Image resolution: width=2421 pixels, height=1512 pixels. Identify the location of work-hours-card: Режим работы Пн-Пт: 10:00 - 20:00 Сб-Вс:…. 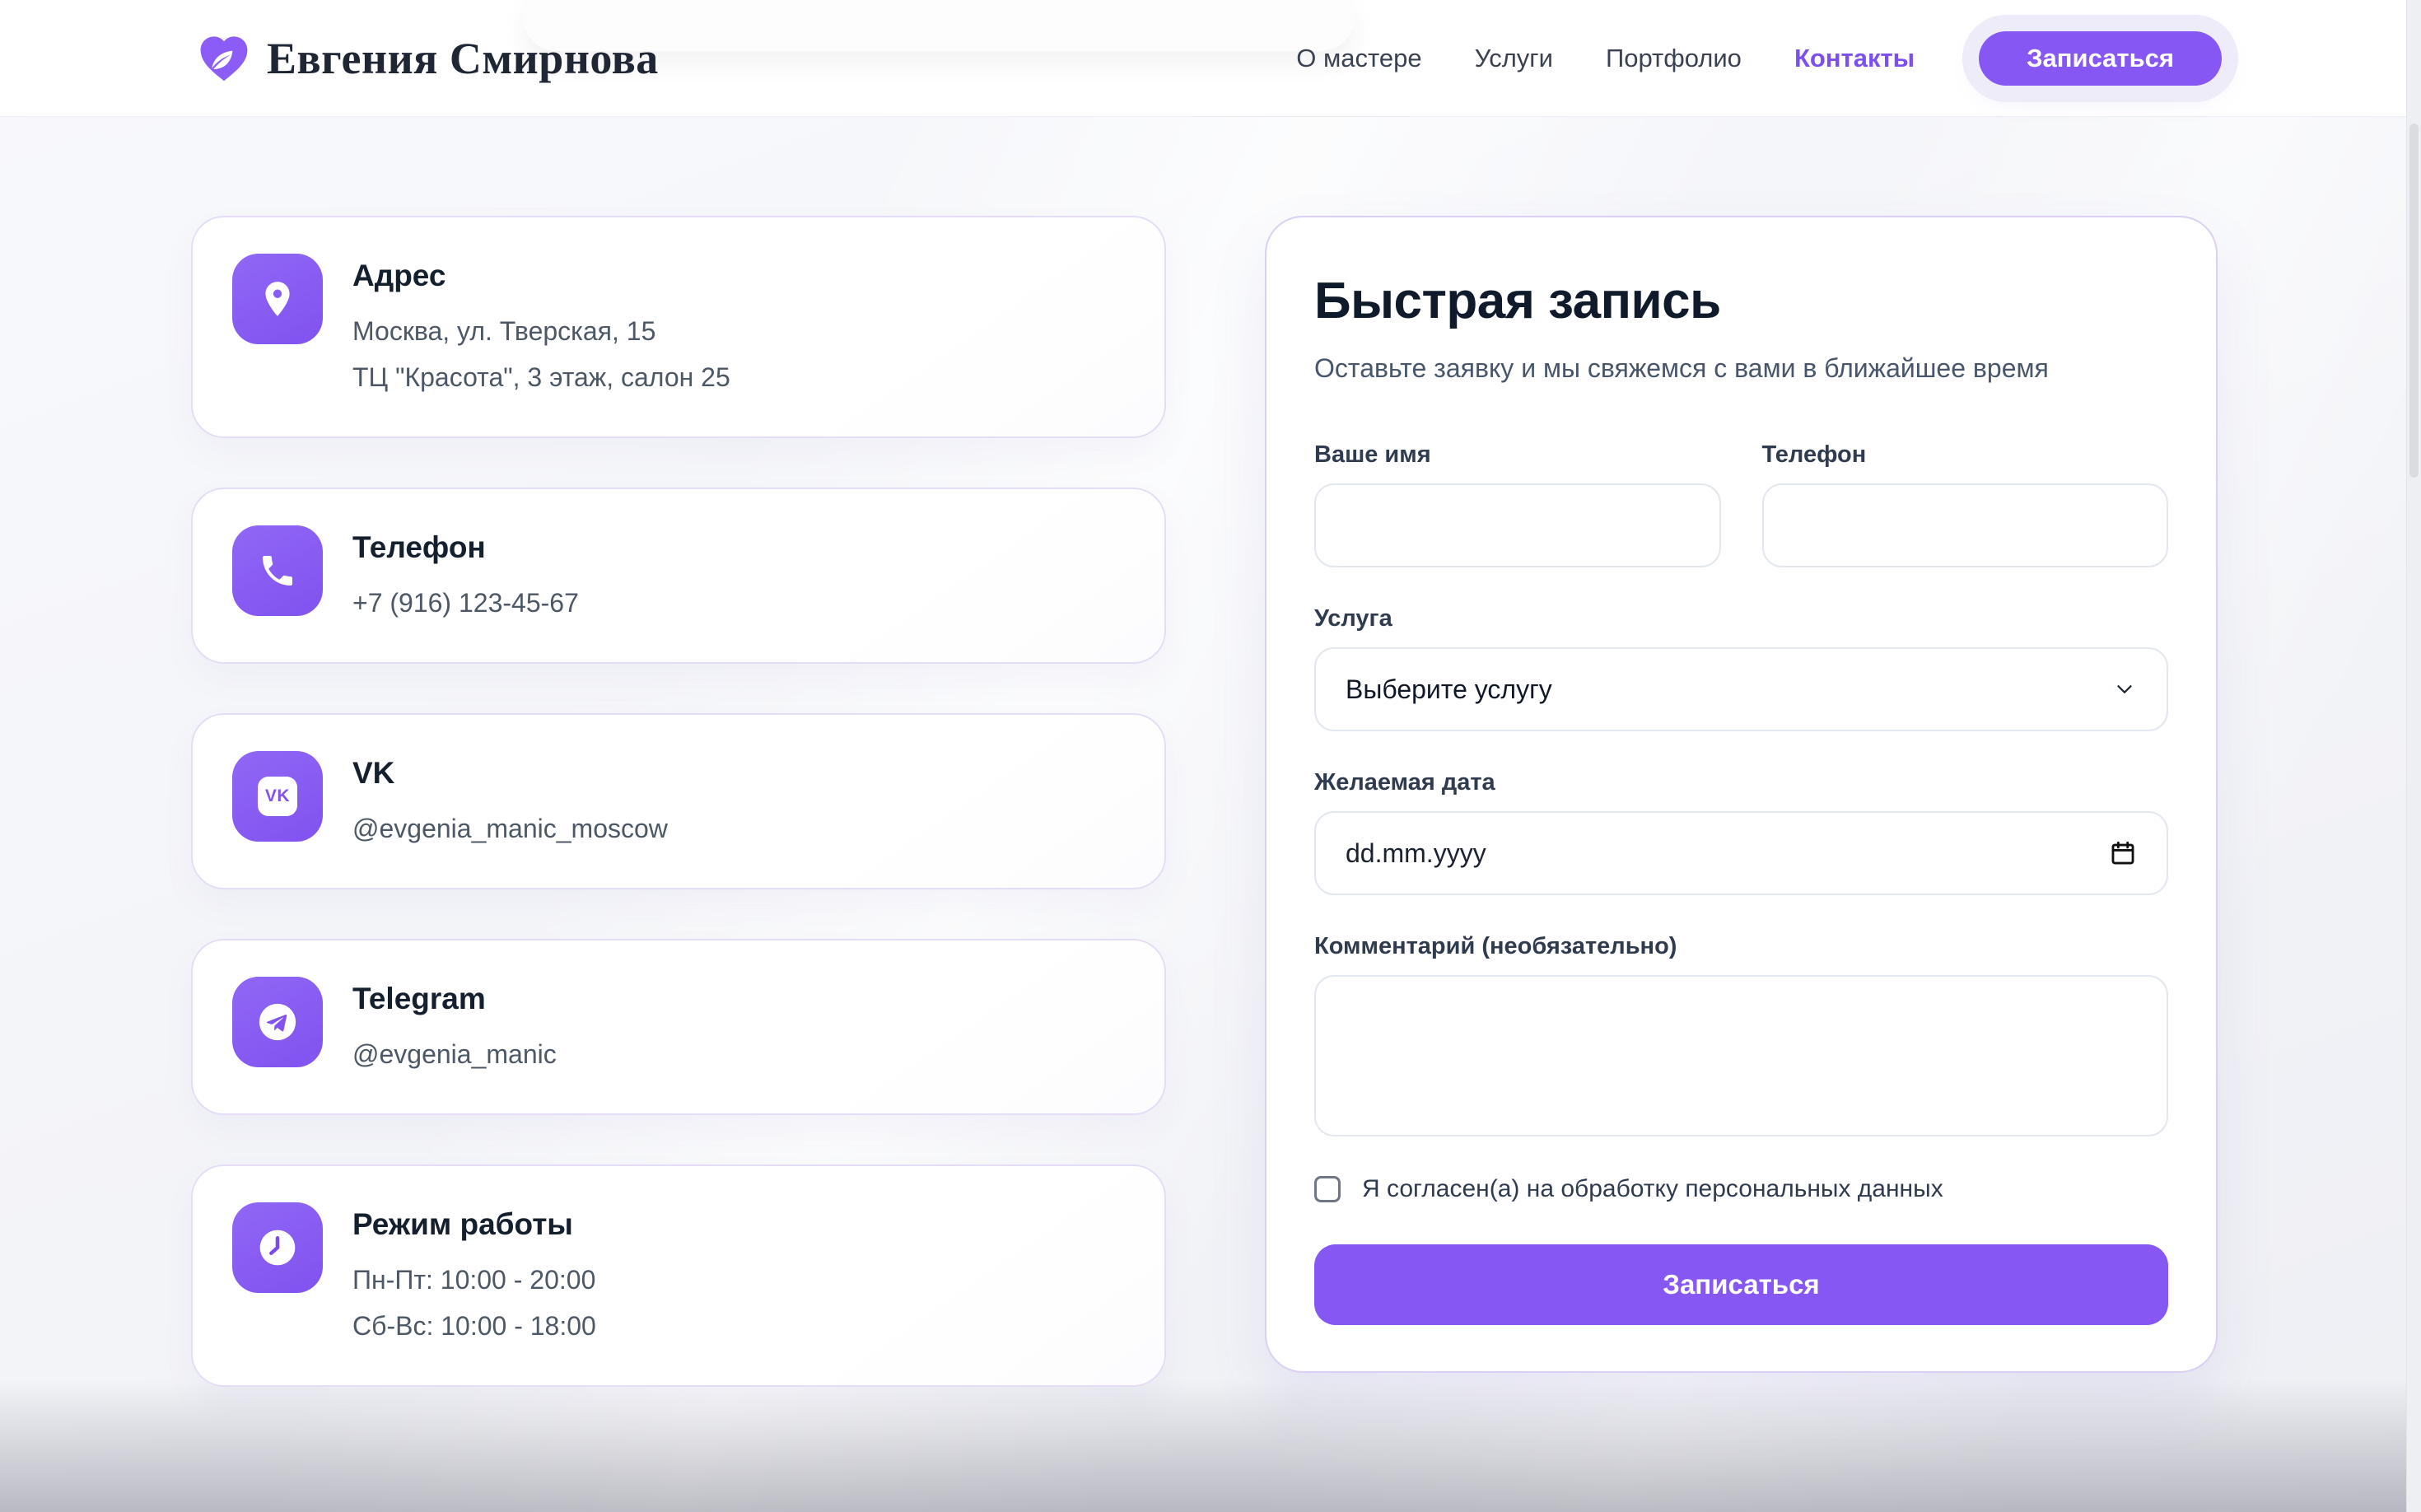
(678, 1275).